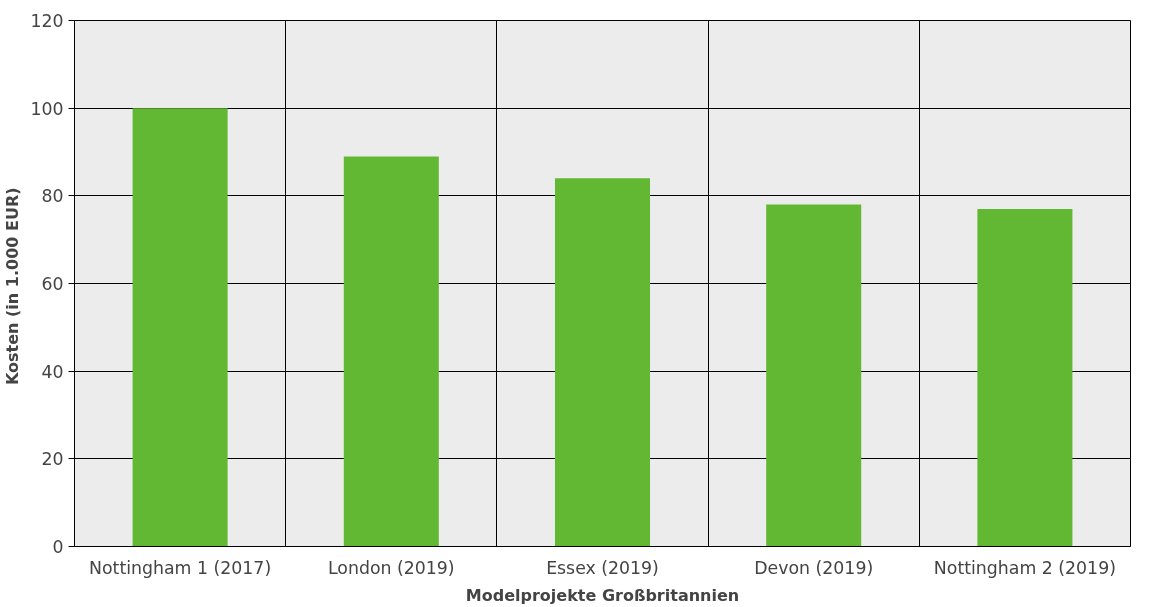 This screenshot has height=607, width=1150. I want to click on y-tick-label: 60, so click(52, 284).